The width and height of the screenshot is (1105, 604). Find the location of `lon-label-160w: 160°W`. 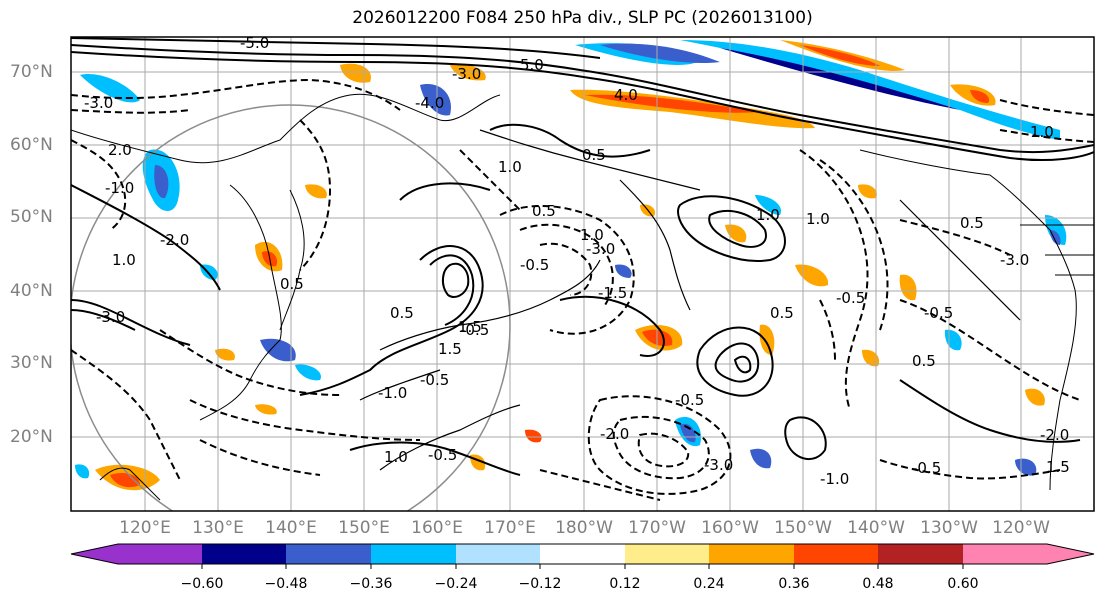

lon-label-160w: 160°W is located at coordinates (730, 528).